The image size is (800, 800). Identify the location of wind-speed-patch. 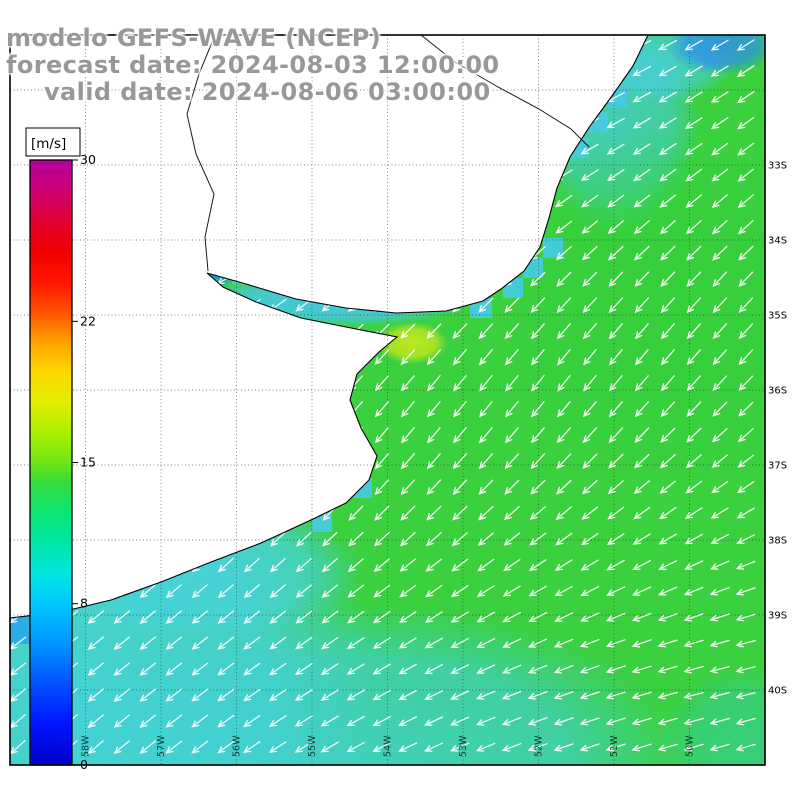
(716, 55).